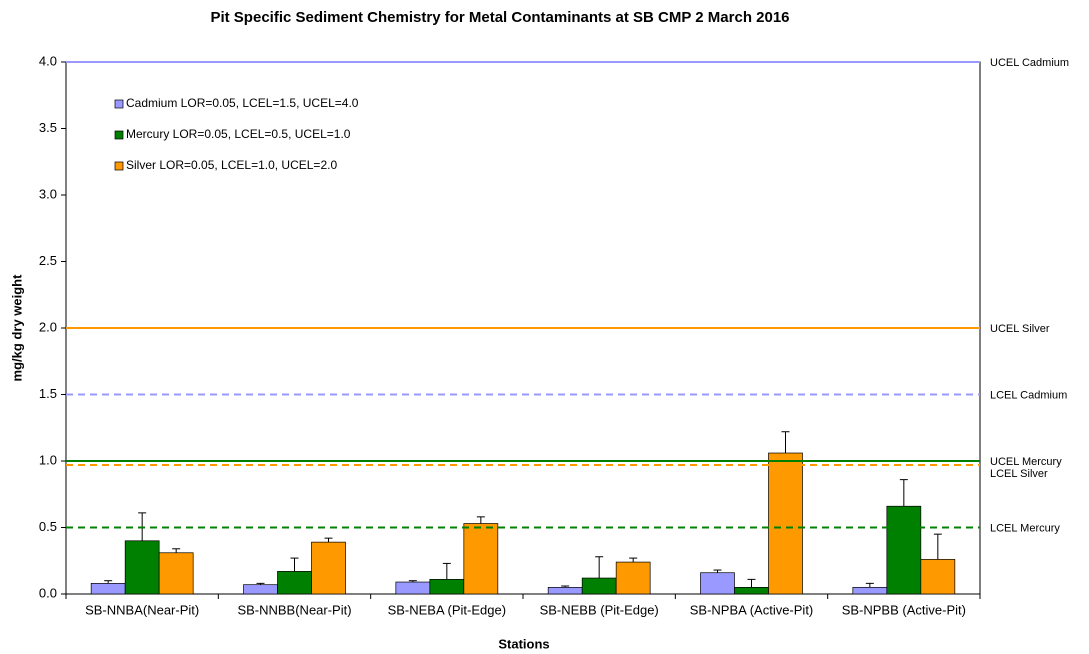 The height and width of the screenshot is (654, 1089). What do you see at coordinates (48, 326) in the screenshot?
I see `y-tick-label: 2.0` at bounding box center [48, 326].